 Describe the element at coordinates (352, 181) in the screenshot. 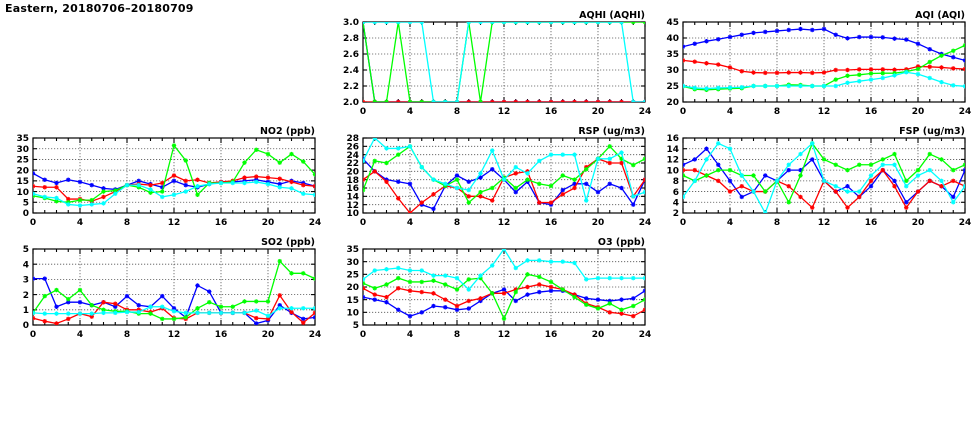

I see `y-tick-label: 18` at that location.